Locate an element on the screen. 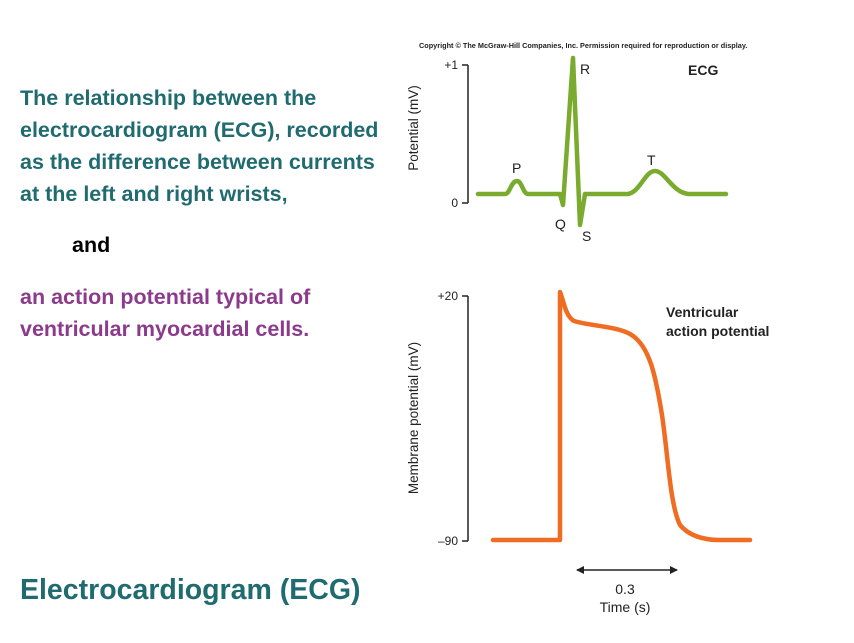  connector-and: and is located at coordinates (91, 245).